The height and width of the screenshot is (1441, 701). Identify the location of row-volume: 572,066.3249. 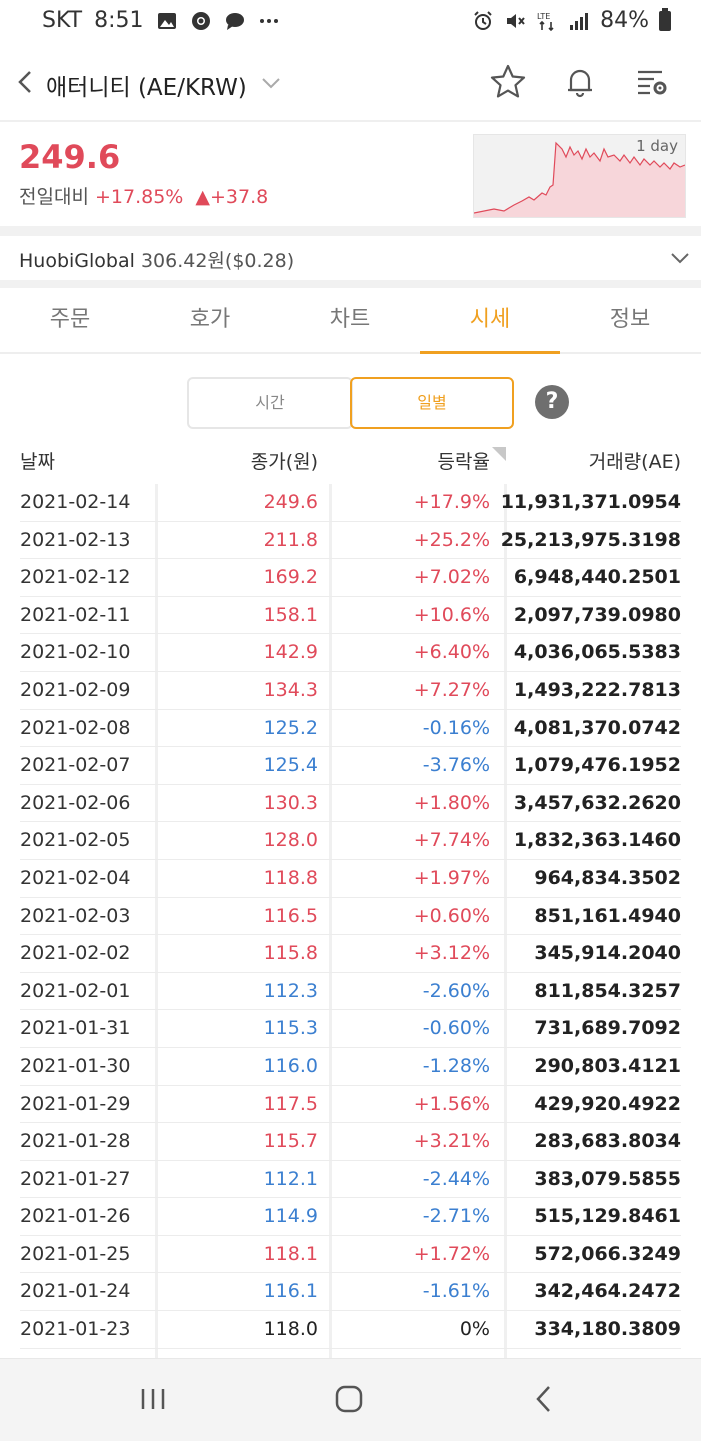
(607, 1253).